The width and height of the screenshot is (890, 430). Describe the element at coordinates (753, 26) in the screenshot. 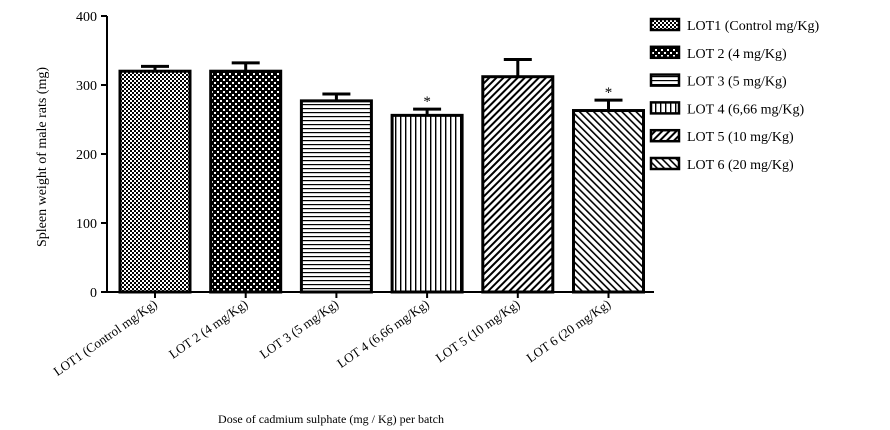

I see `legend-label: LOT1 (Control mg/Kg)` at that location.